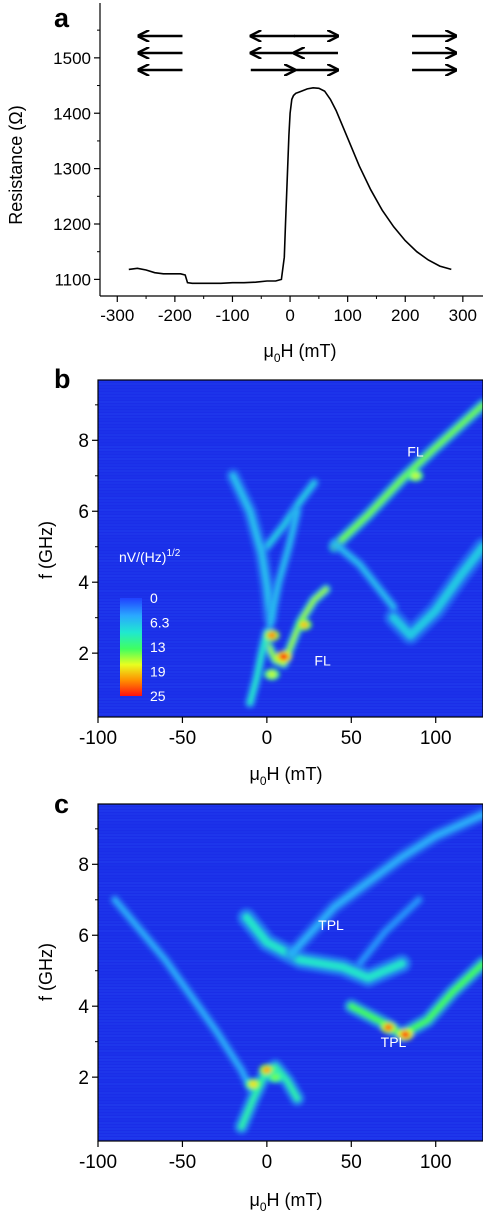 This screenshot has height=1219, width=483. I want to click on magnetic-state-arrows, so click(297, 53).